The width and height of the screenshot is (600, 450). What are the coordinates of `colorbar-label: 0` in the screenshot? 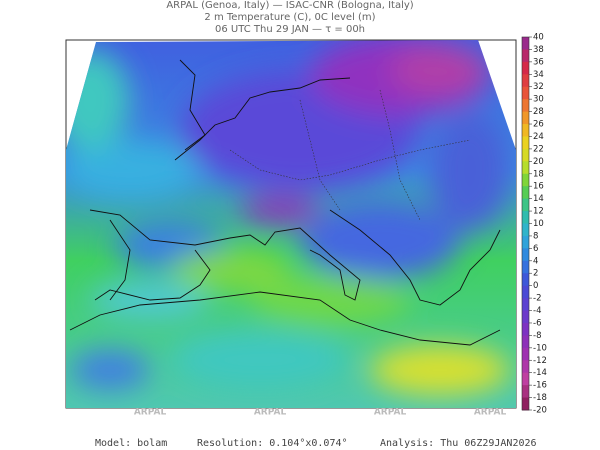 It's located at (535, 286).